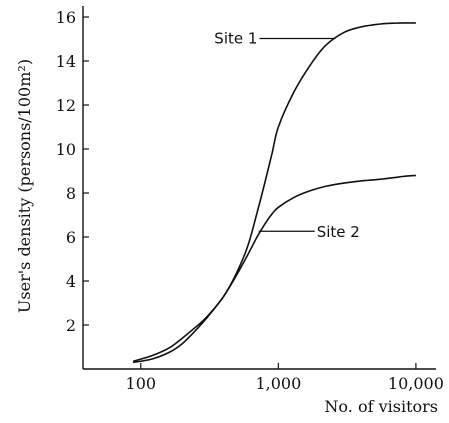 This screenshot has height=423, width=449. I want to click on y-axis-title: User's density (persons/100m²), so click(24, 186).